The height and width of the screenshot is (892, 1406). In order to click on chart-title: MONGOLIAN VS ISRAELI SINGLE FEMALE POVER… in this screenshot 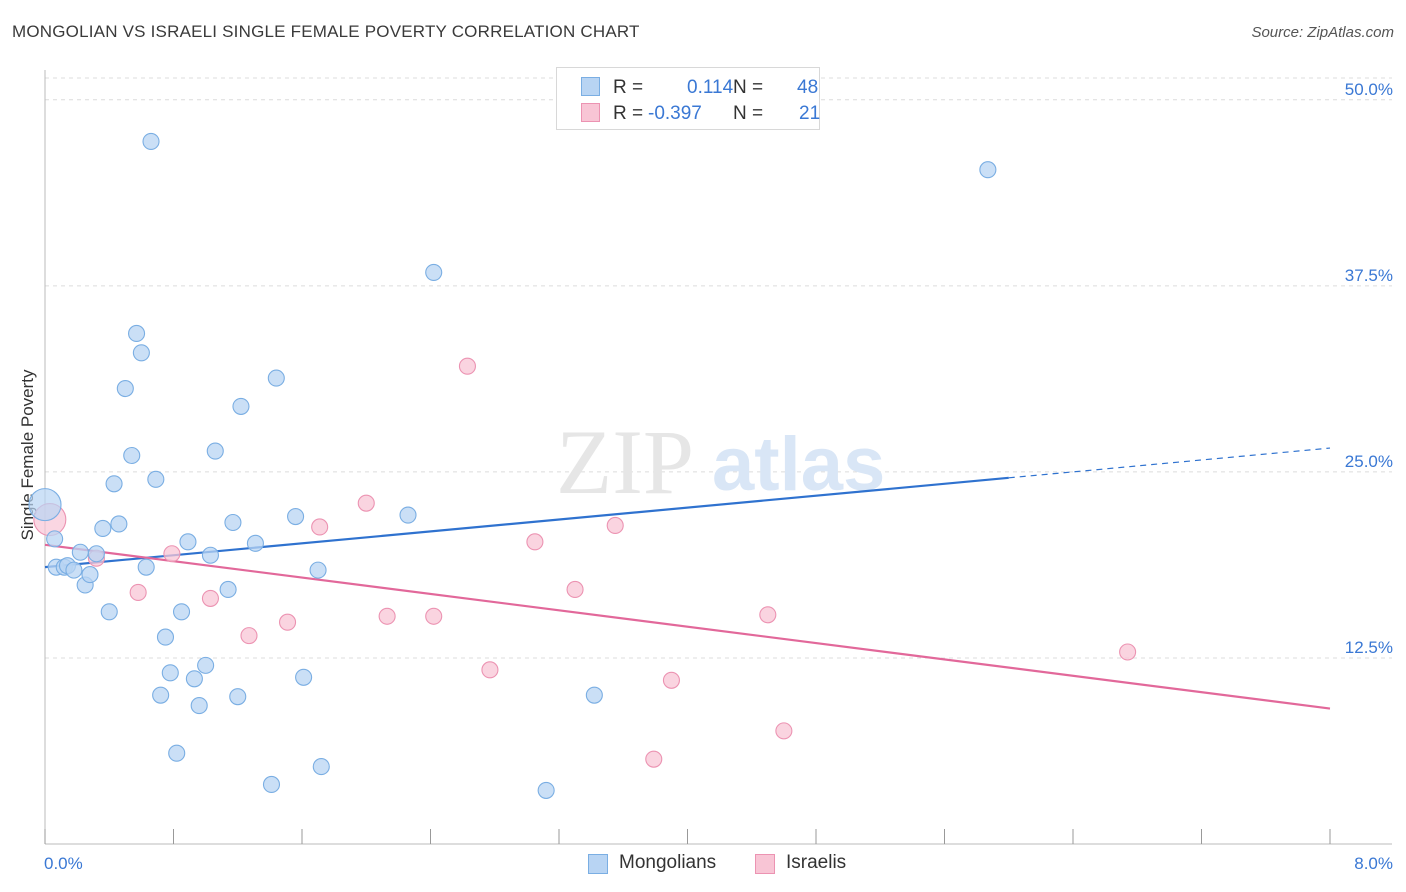, I will do `click(326, 31)`.